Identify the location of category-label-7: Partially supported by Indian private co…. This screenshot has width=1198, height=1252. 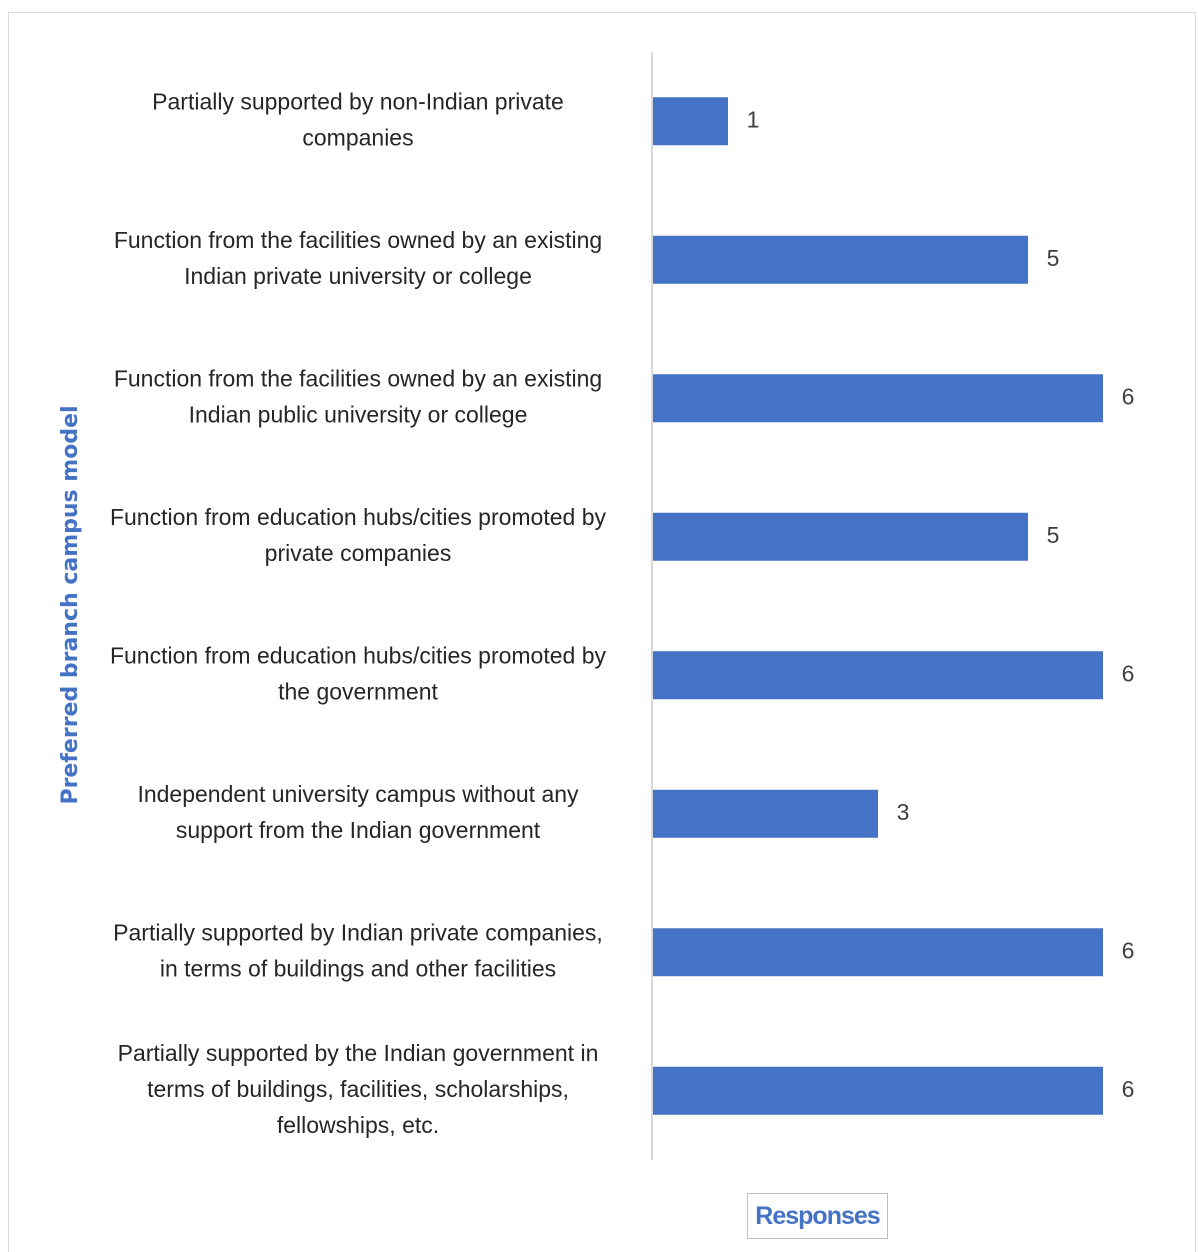
(358, 950).